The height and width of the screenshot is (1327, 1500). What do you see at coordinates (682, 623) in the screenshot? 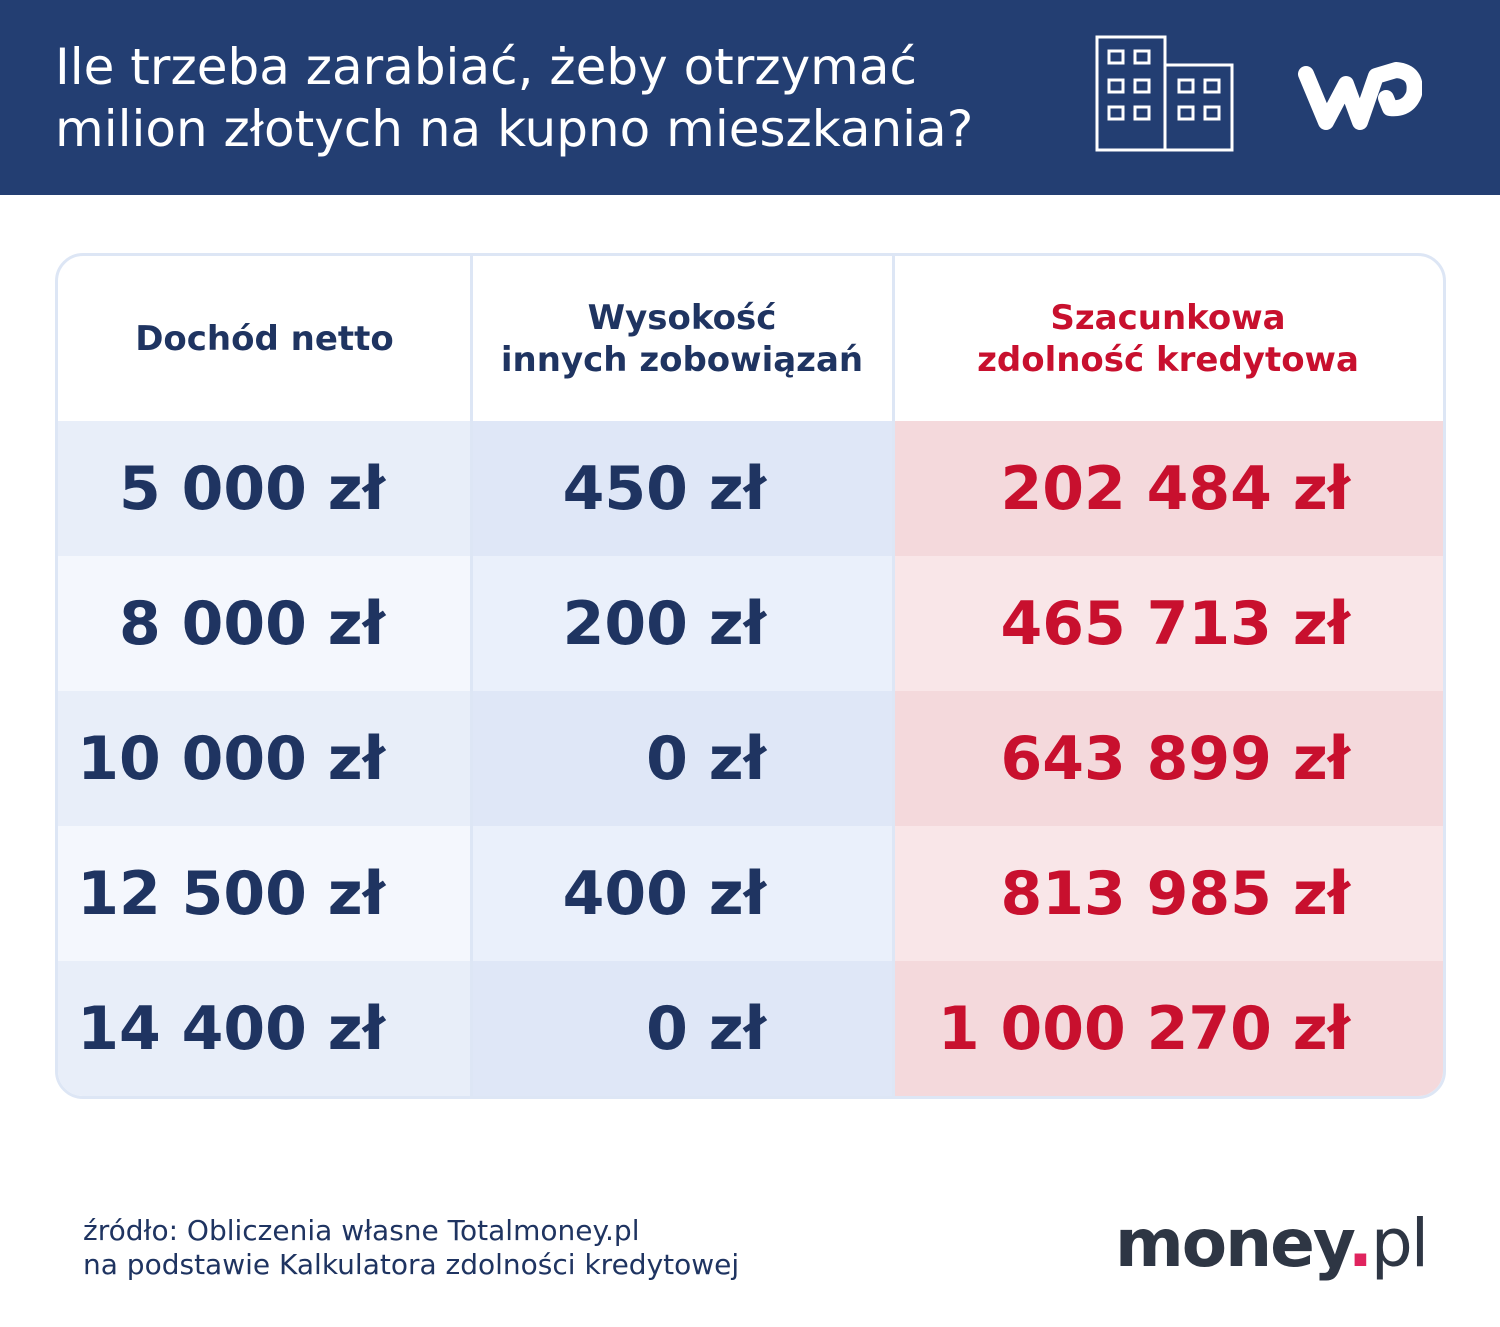
I see `table-cell: 200 zł` at bounding box center [682, 623].